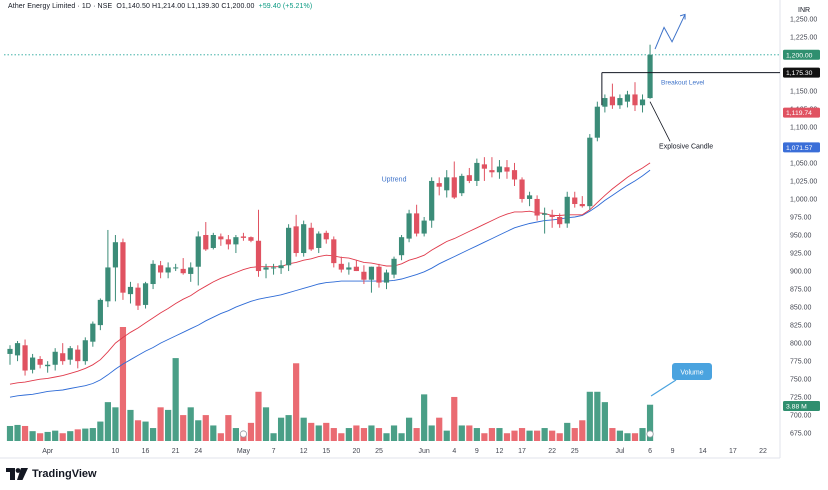 The height and width of the screenshot is (490, 828). I want to click on ema-slow-price-label-box, so click(801, 147).